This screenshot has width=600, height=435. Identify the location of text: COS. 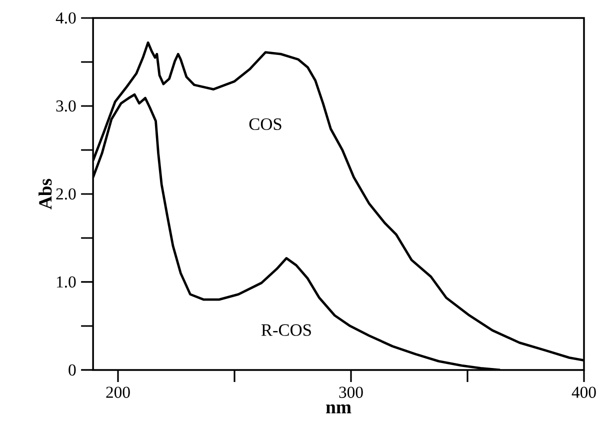
(265, 124).